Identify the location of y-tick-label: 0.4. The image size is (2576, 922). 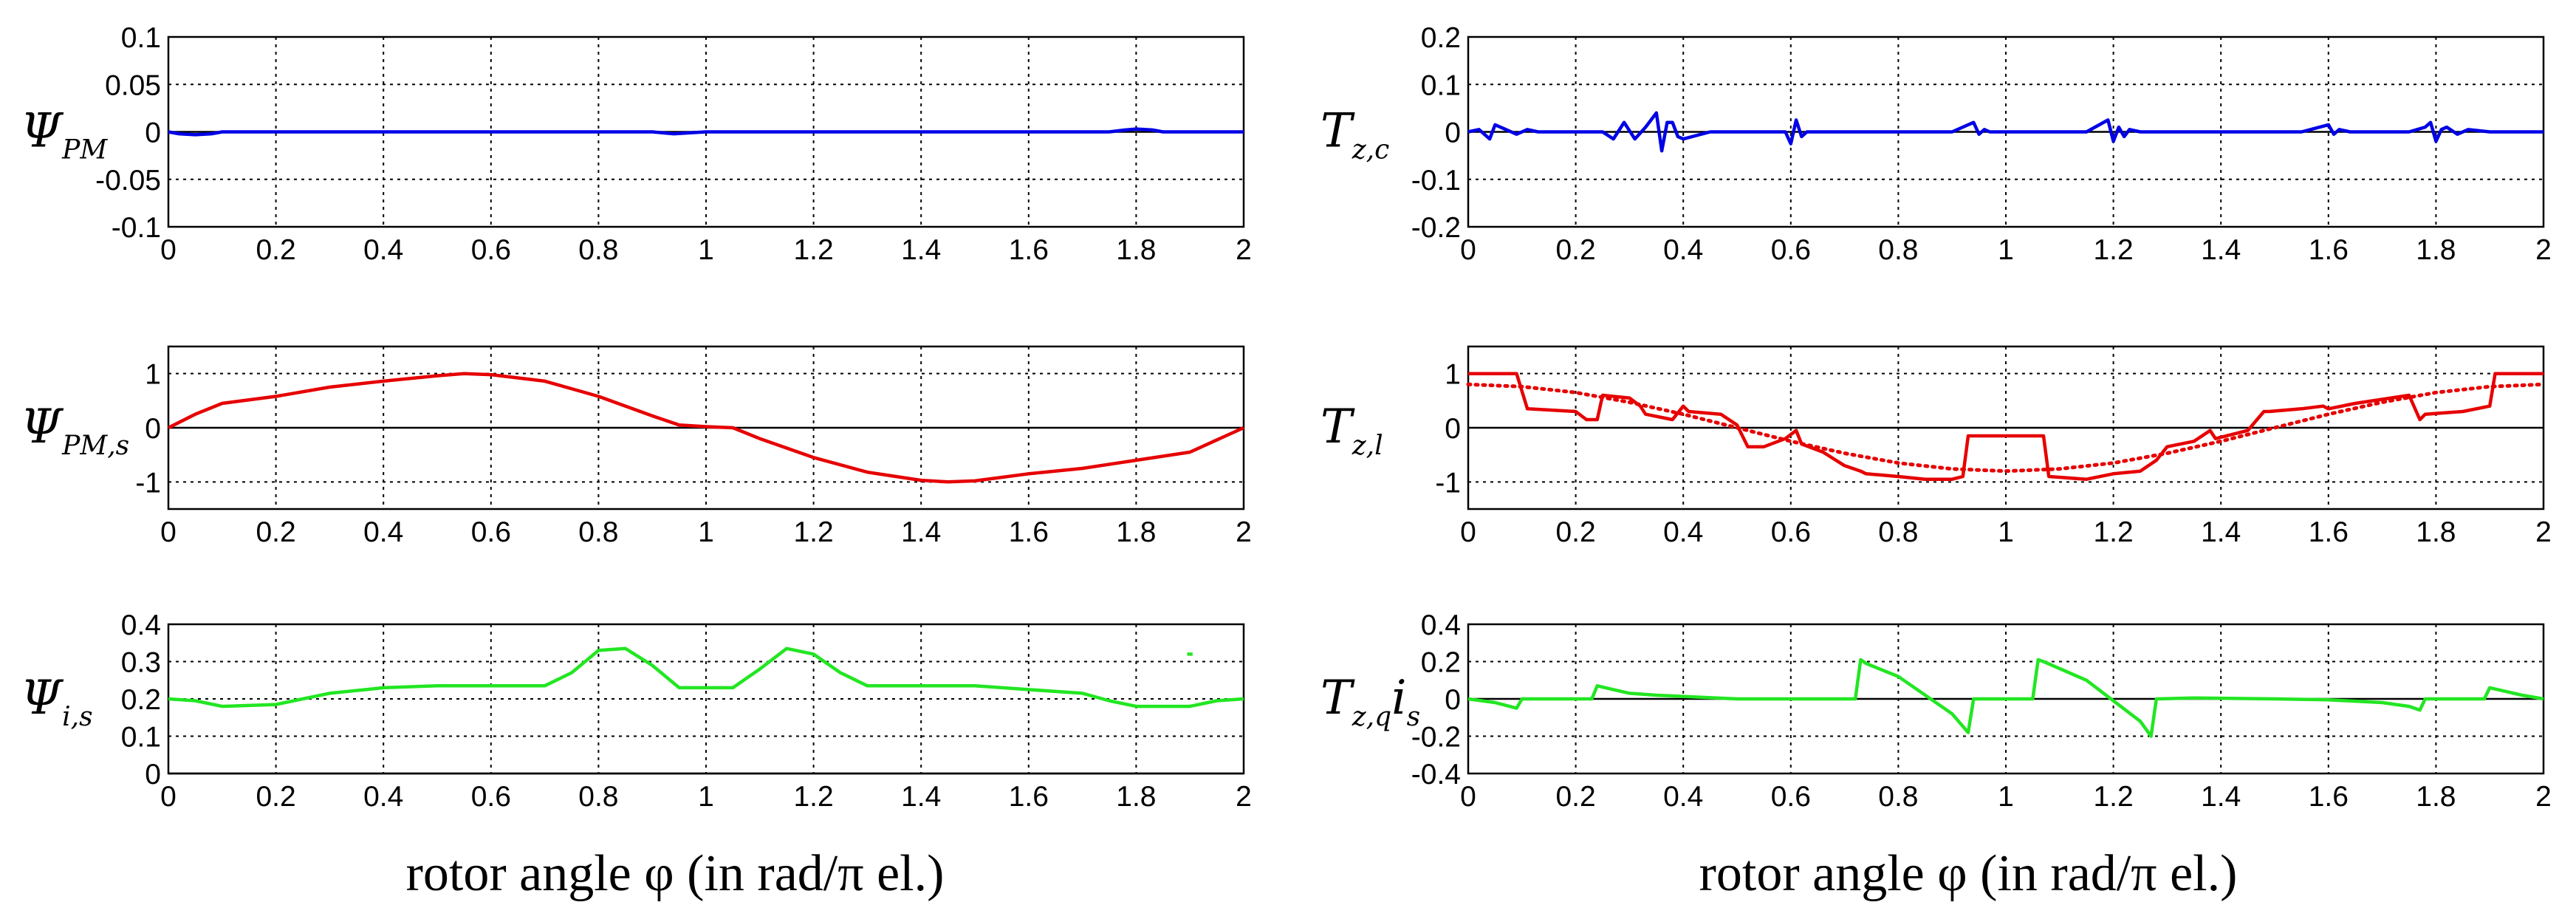
(1441, 625).